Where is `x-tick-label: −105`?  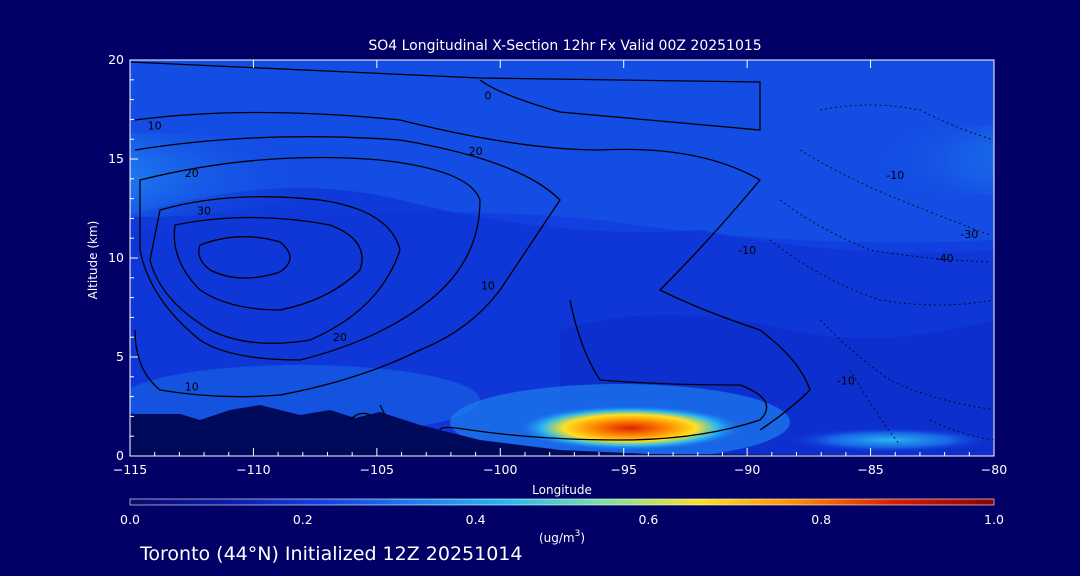 x-tick-label: −105 is located at coordinates (377, 469).